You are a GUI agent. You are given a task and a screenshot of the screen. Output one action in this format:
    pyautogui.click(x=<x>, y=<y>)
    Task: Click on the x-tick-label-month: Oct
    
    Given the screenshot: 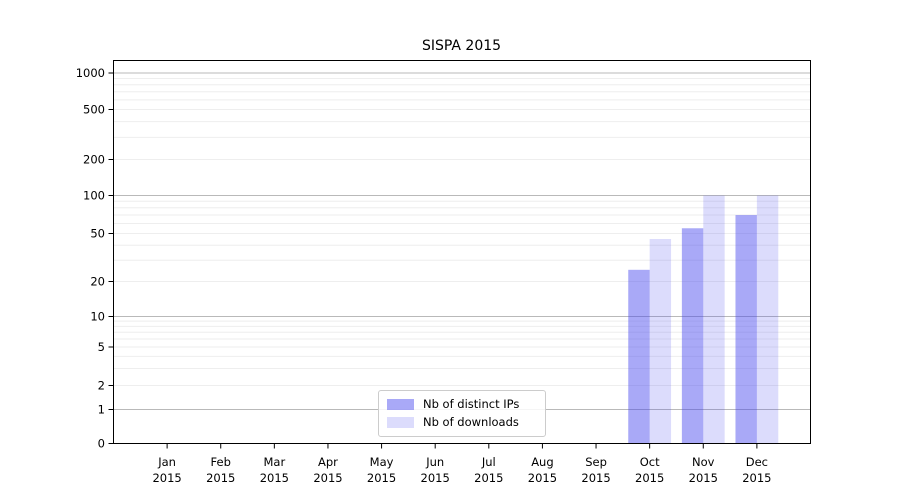 What is the action you would take?
    pyautogui.click(x=650, y=462)
    